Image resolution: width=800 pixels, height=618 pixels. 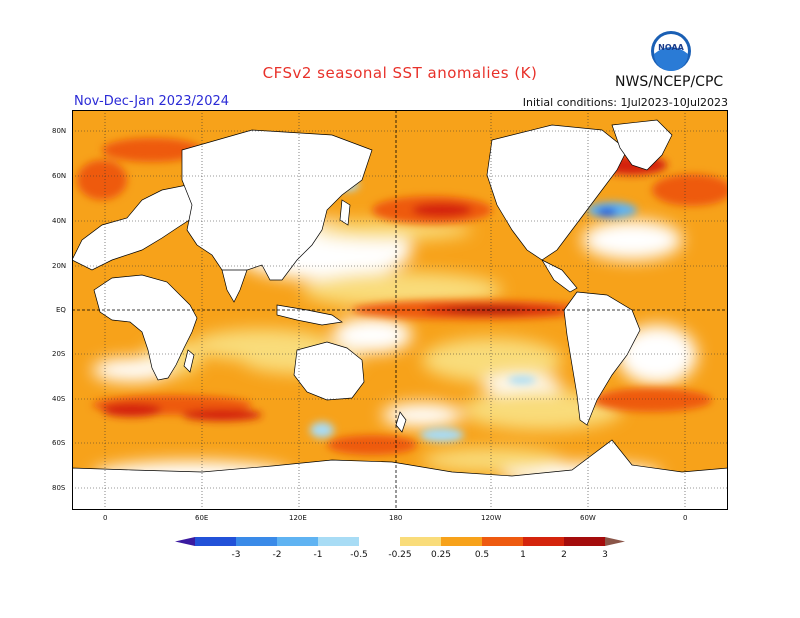 I want to click on lat-label-80n: 80N, so click(x=59, y=131).